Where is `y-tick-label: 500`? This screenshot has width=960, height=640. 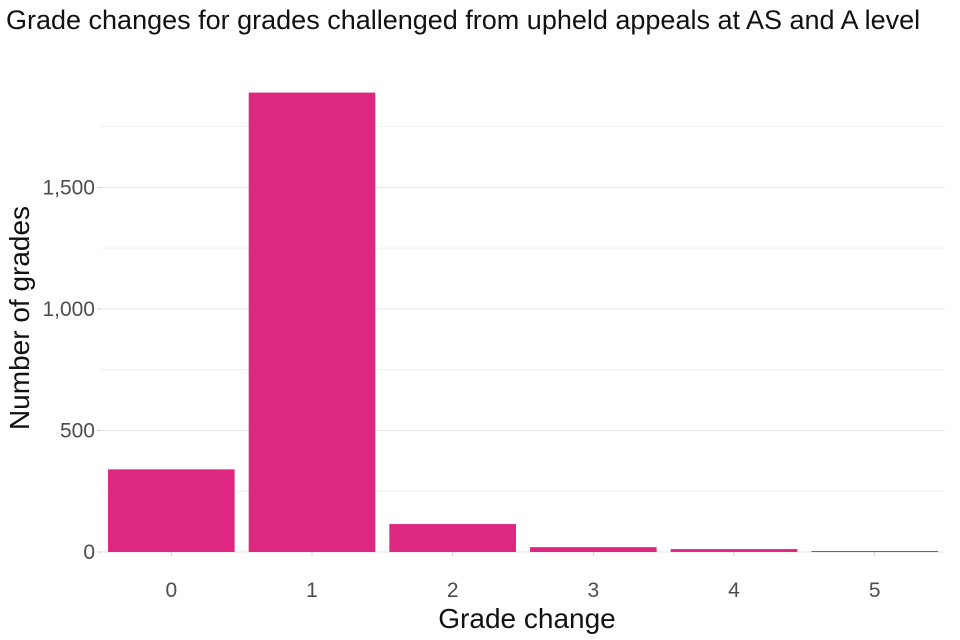 y-tick-label: 500 is located at coordinates (77, 430).